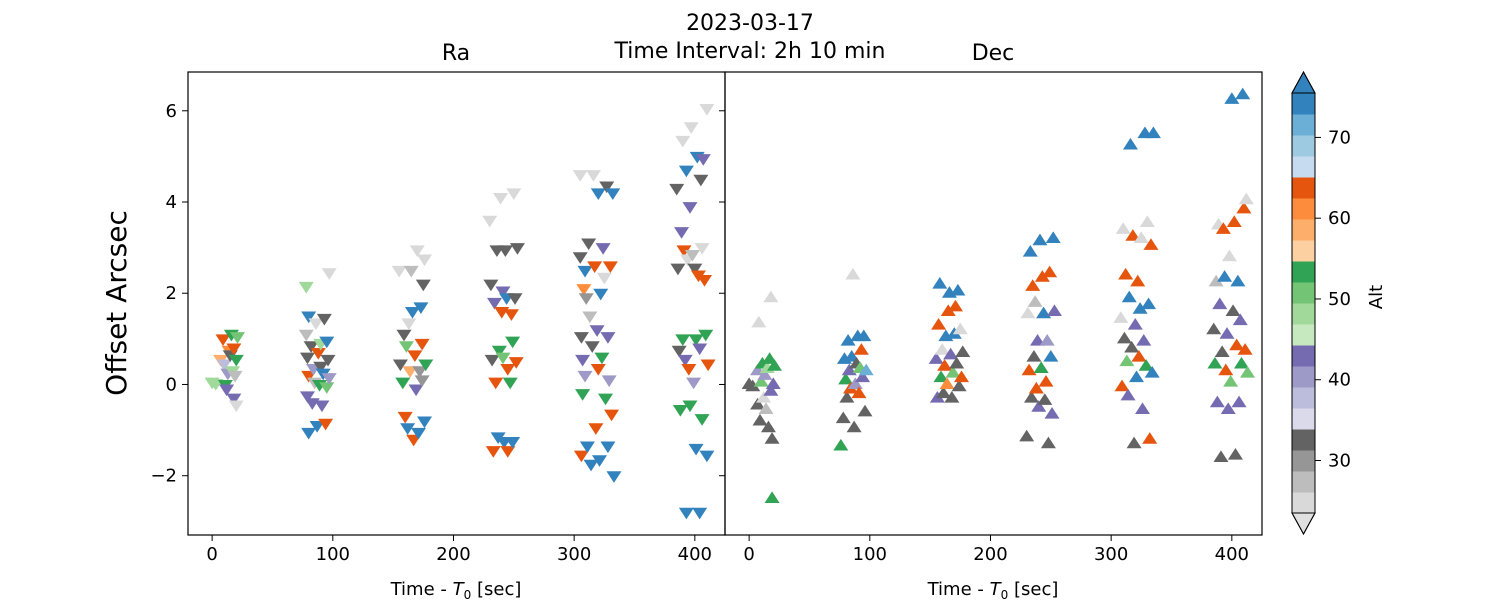 This screenshot has height=600, width=1500. I want to click on colorbar-tick-label: 30, so click(1339, 461).